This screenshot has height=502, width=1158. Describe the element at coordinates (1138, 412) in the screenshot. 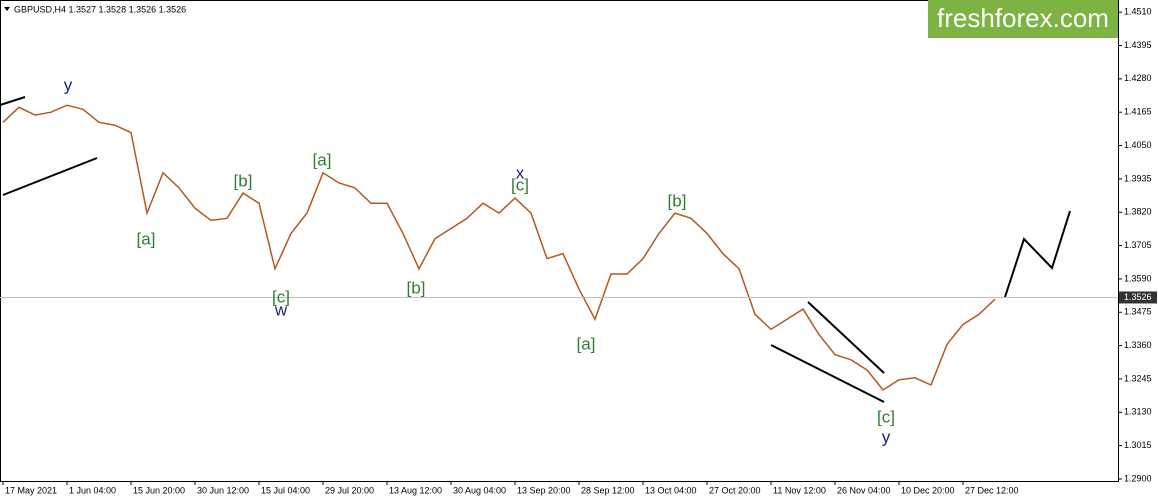

I see `y-tick-label: 1.3130` at that location.